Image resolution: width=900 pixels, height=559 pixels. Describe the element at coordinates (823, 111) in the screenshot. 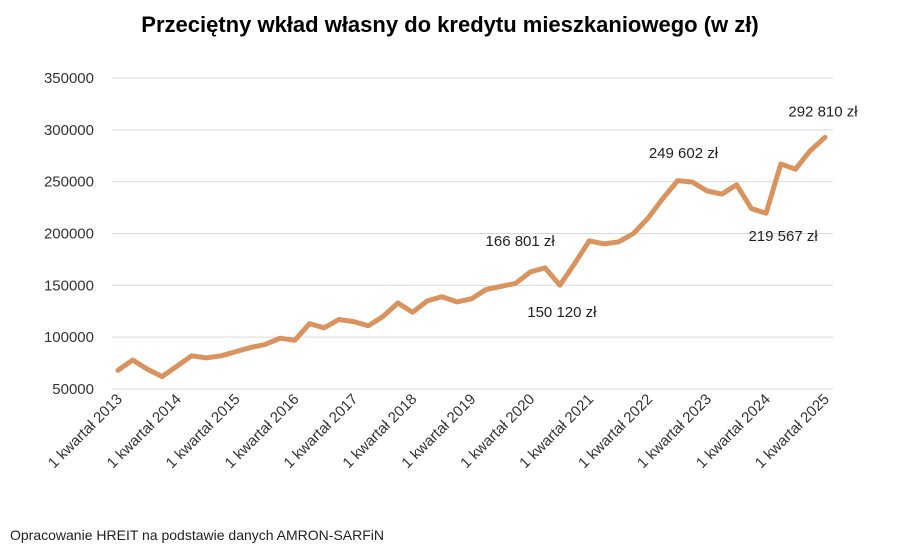

I see `data-label: 292 810 zł` at that location.